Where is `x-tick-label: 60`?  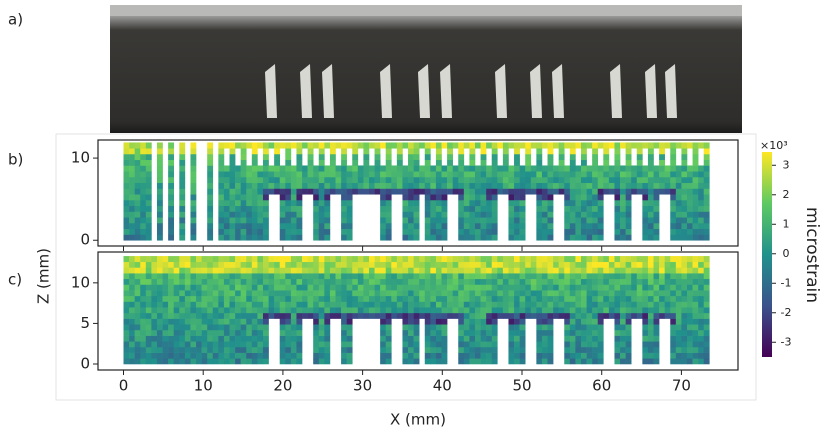
x-tick-label: 60 is located at coordinates (601, 386).